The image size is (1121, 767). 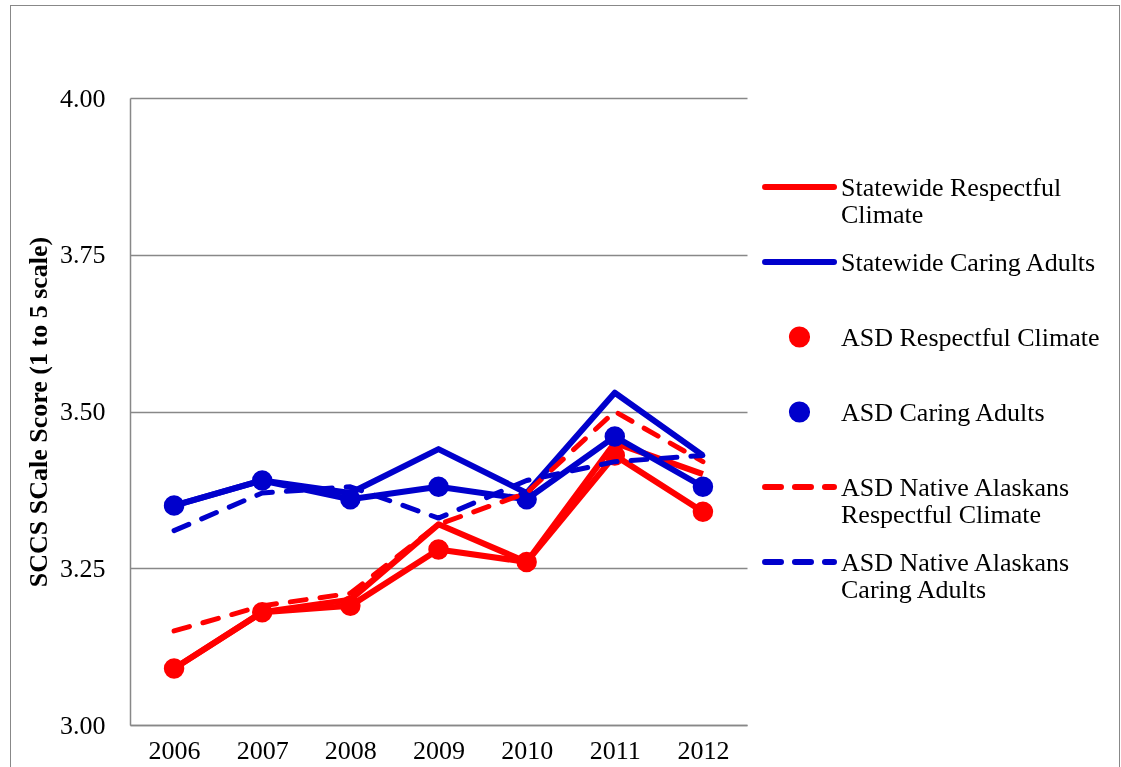 I want to click on x-tick-label: 2009, so click(x=439, y=750).